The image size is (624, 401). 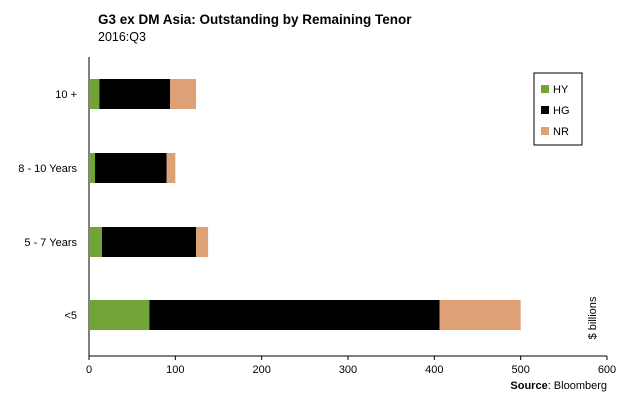 What do you see at coordinates (50, 243) in the screenshot?
I see `category-label: 5 - 7 Years` at bounding box center [50, 243].